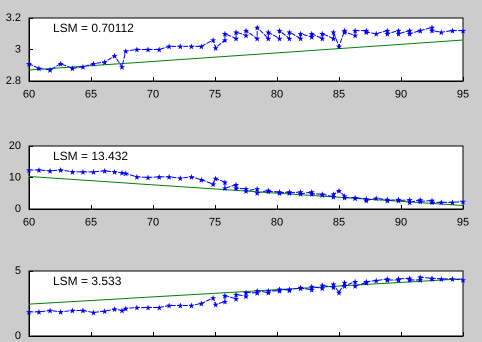 This screenshot has height=342, width=482. What do you see at coordinates (14, 178) in the screenshot?
I see `y-tick-label: 10` at bounding box center [14, 178].